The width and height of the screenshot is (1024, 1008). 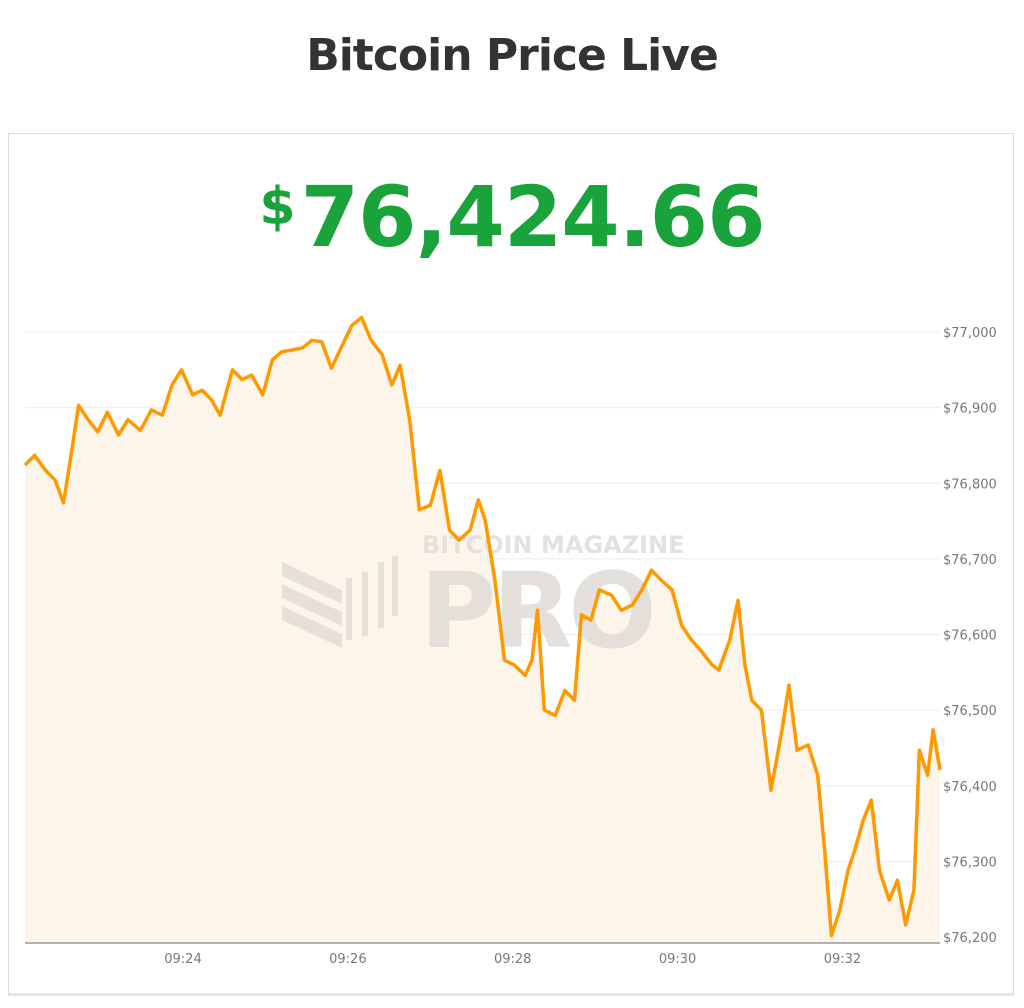 What do you see at coordinates (512, 55) in the screenshot?
I see `page-title: Bitcoin Price Live` at bounding box center [512, 55].